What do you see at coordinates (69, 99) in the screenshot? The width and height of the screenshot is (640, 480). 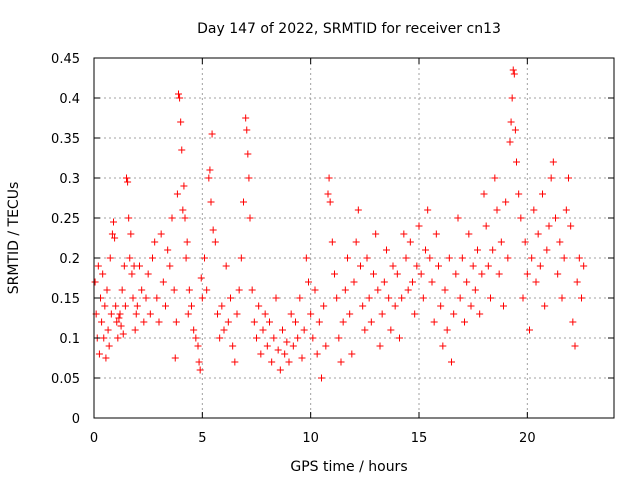 I see `y-tick-label: 0.4` at bounding box center [69, 99].